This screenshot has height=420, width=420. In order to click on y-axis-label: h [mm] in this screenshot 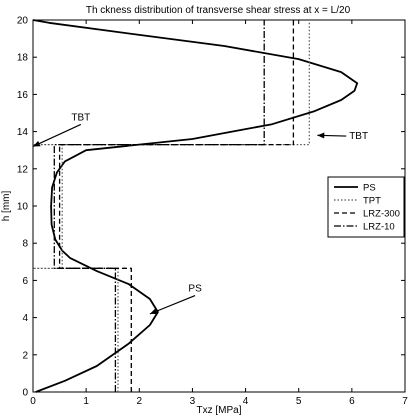, I will do `click(6, 206)`.